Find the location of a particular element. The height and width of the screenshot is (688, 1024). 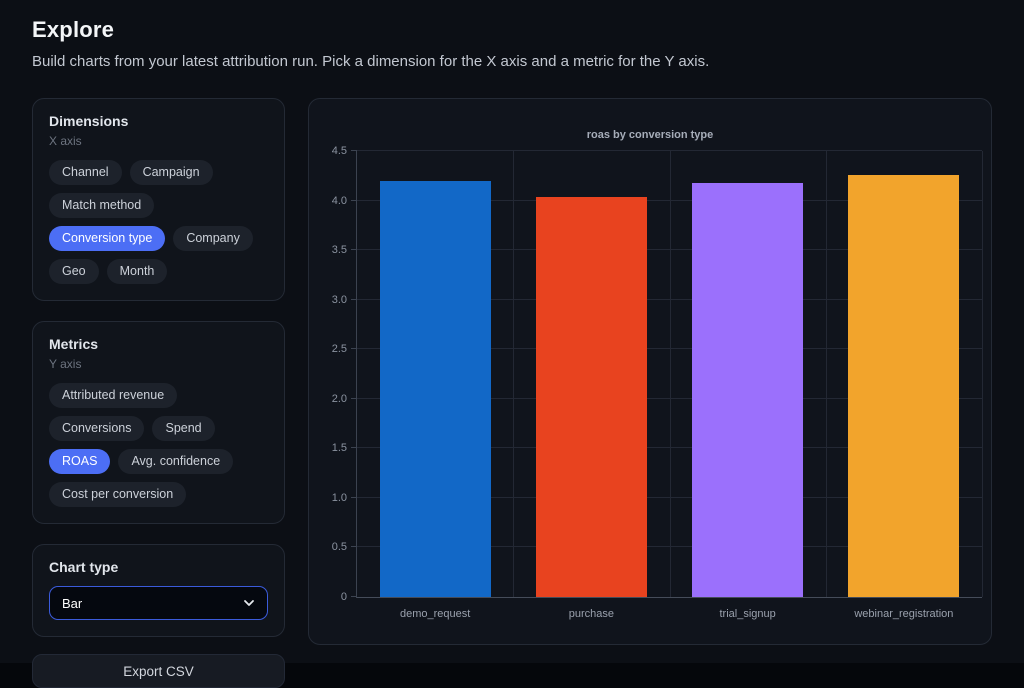

chip-company: Company is located at coordinates (213, 238).